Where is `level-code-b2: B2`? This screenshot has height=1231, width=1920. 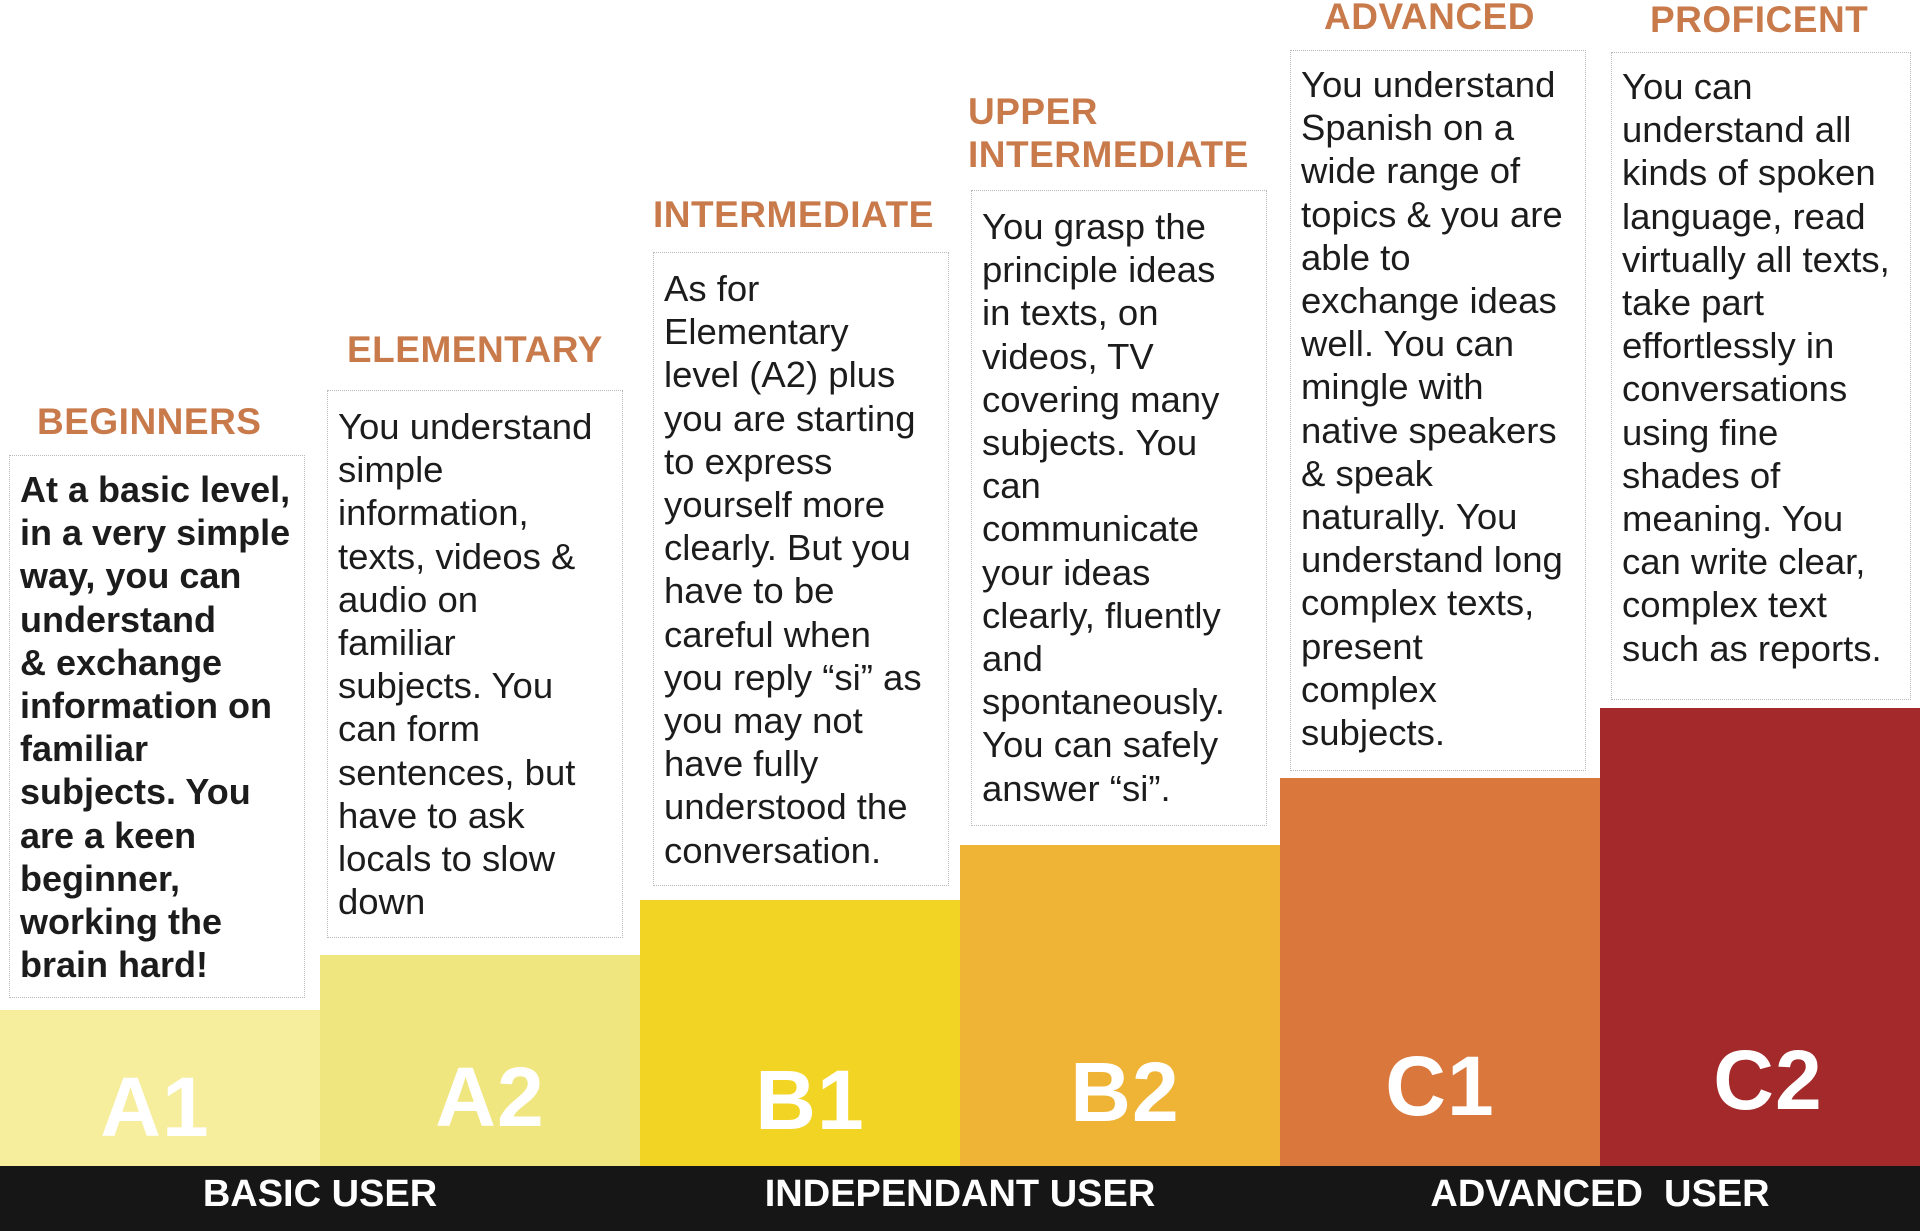
level-code-b2: B2 is located at coordinates (1125, 1092).